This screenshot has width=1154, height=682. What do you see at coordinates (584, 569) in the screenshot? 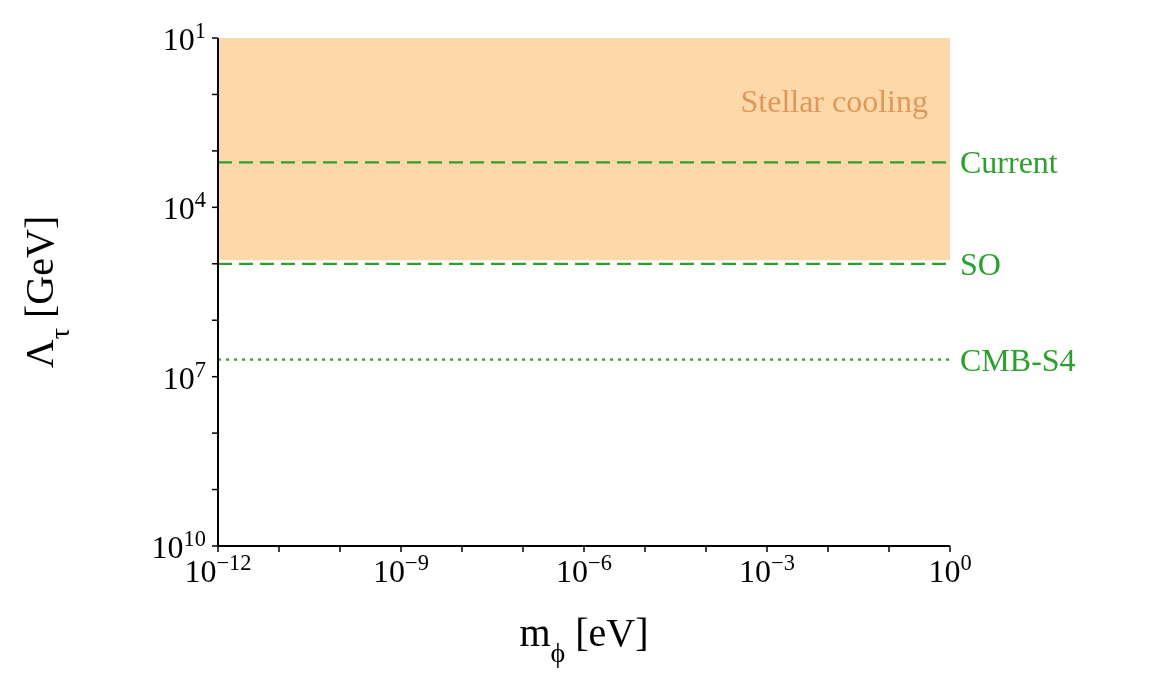
I see `x-tick-label: 10$^{−6}$` at bounding box center [584, 569].